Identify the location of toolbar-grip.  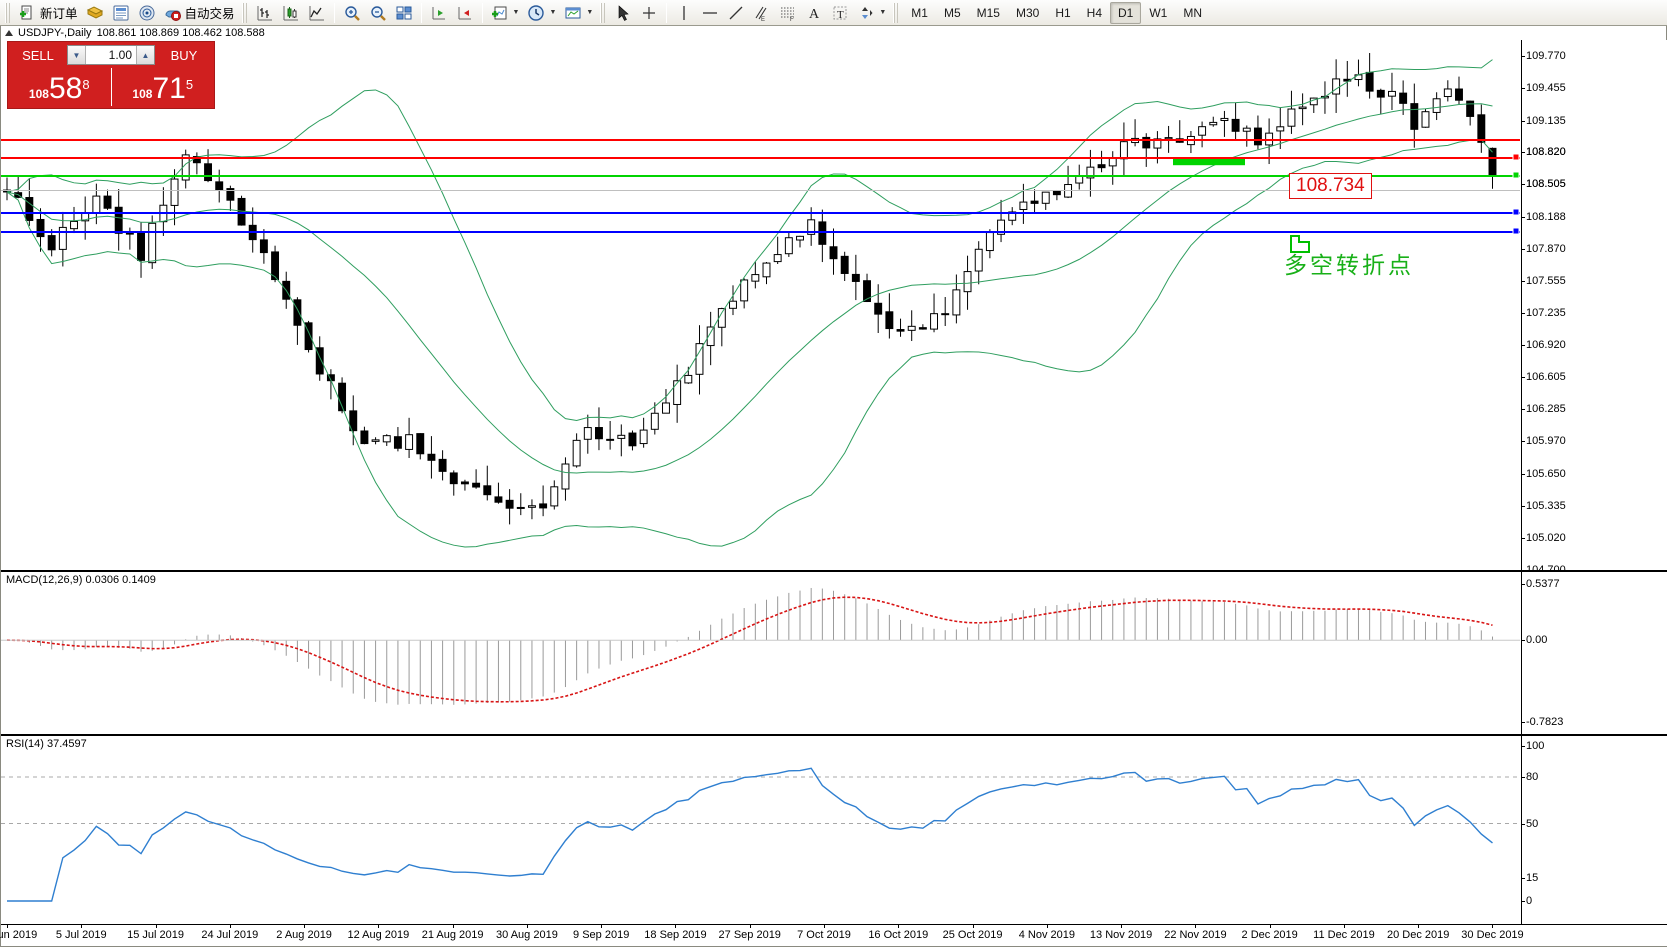
(8, 12).